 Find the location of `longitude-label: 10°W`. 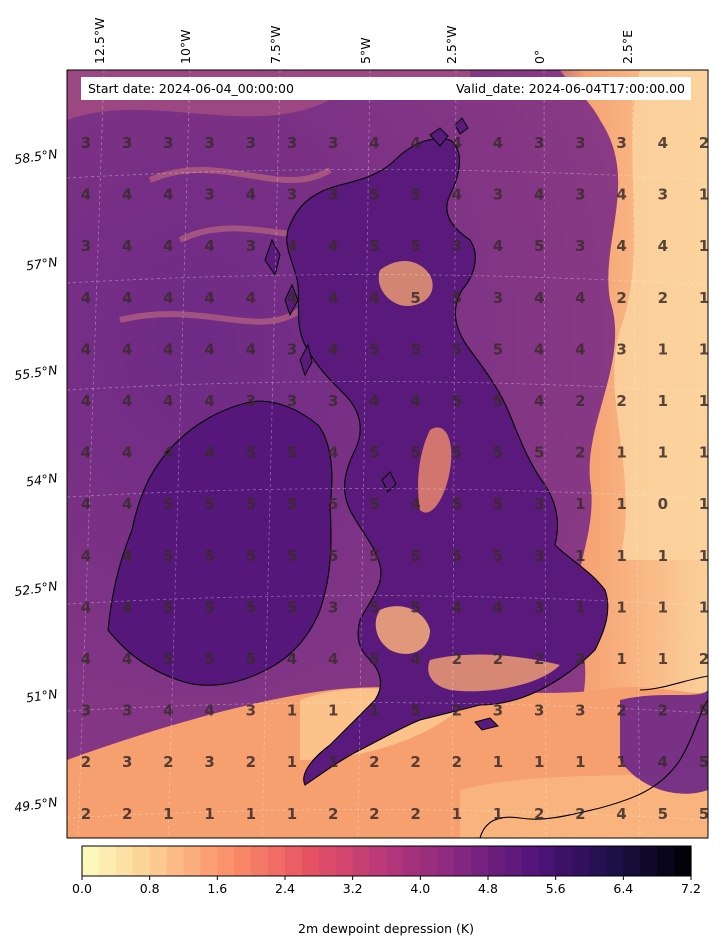

longitude-label: 10°W is located at coordinates (185, 46).